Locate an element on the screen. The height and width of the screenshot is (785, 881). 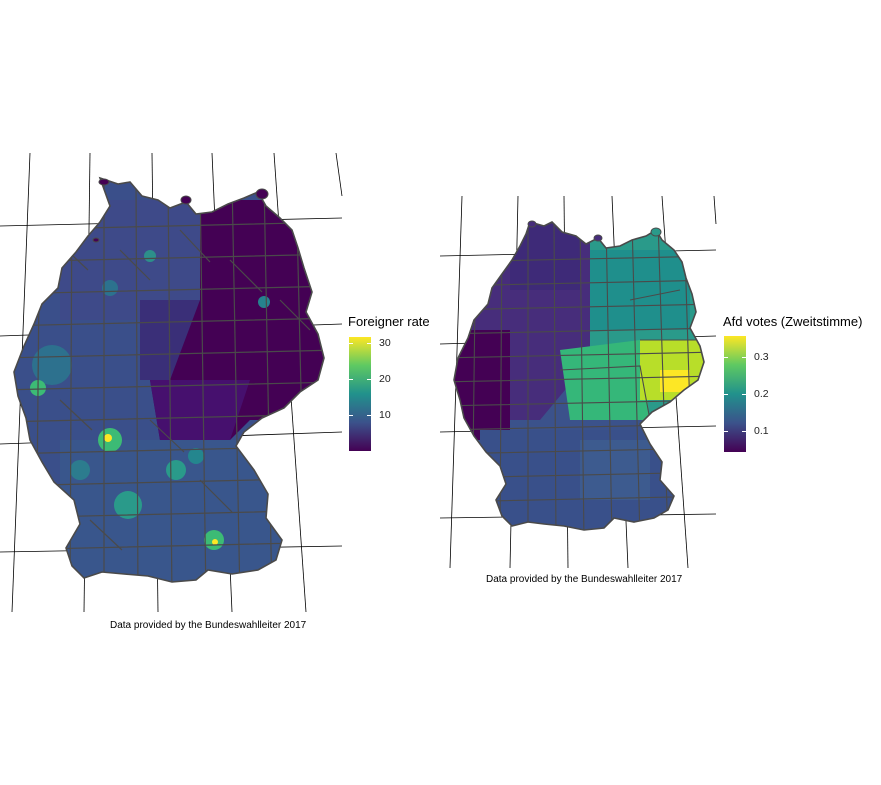
legend-tick-label: 0.1 is located at coordinates (761, 431).